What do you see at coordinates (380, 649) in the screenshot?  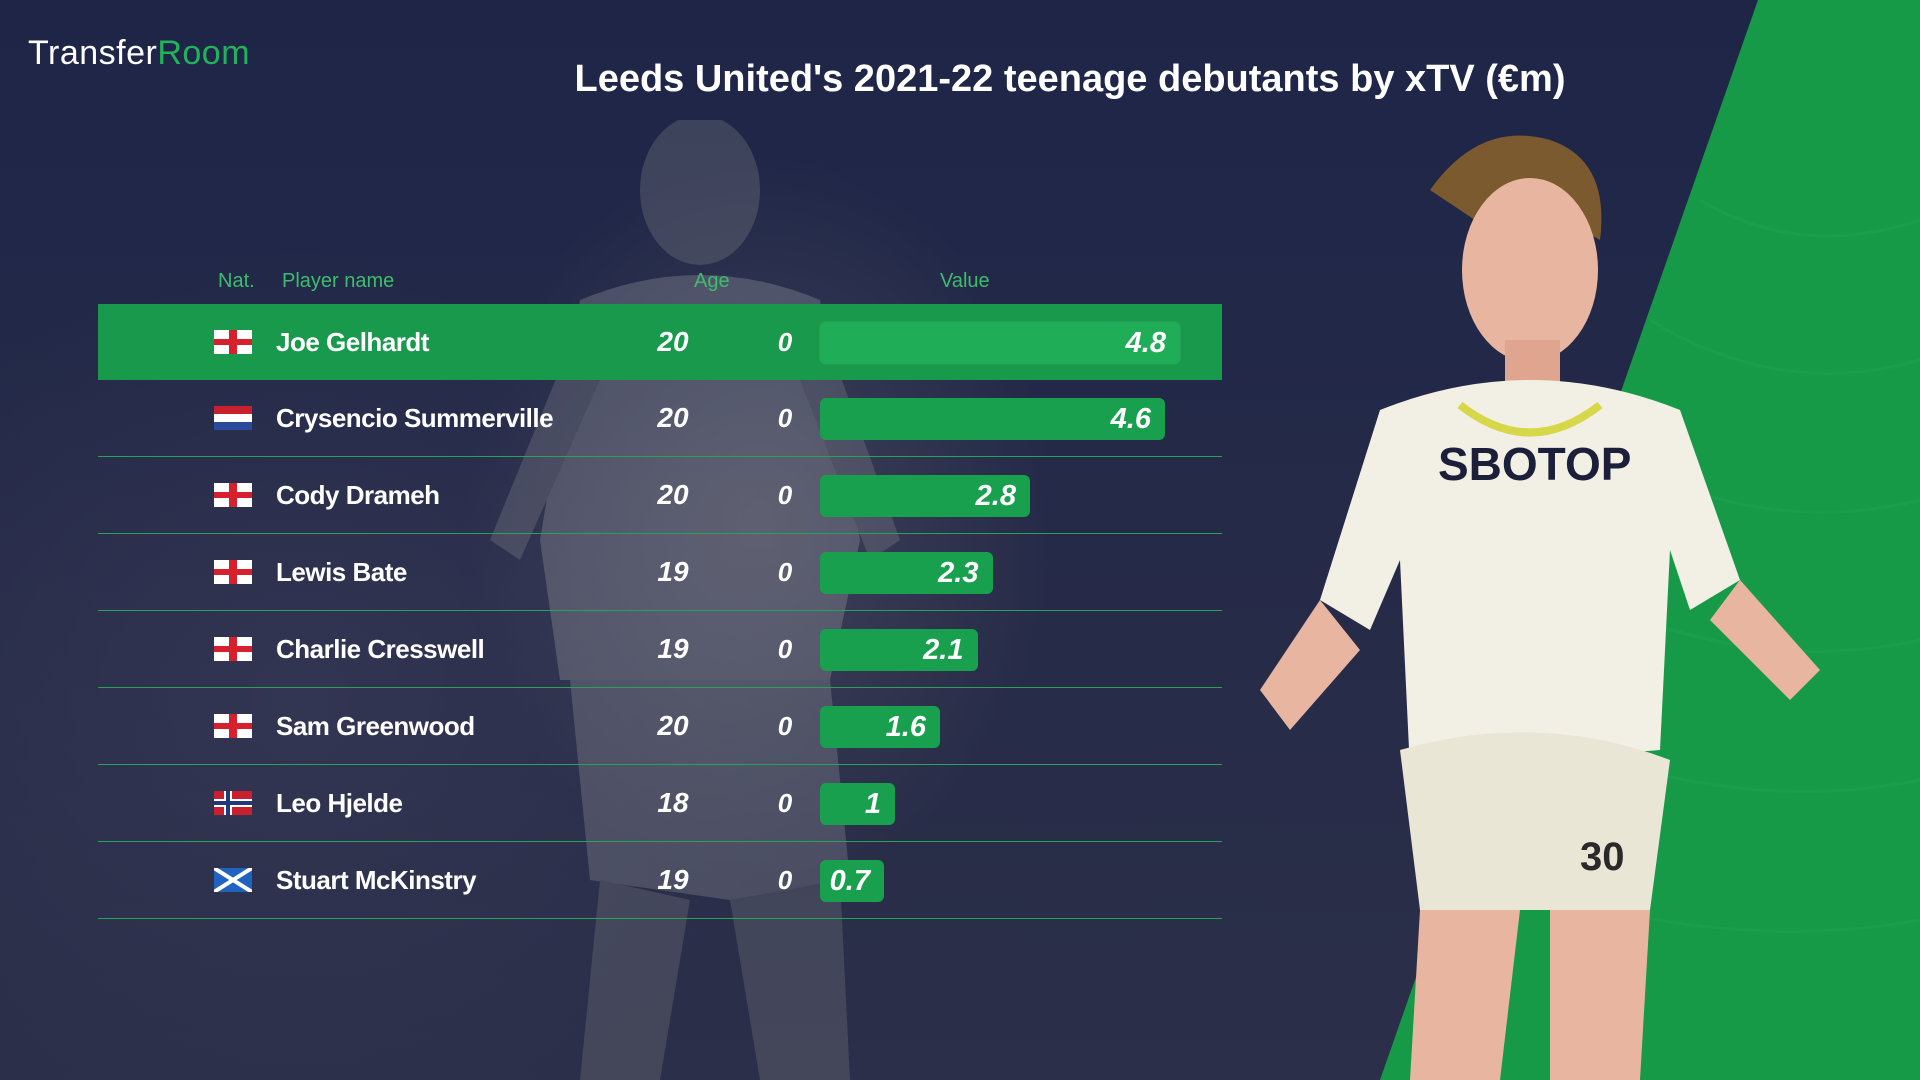 I see `player-name: Charlie Cresswell` at bounding box center [380, 649].